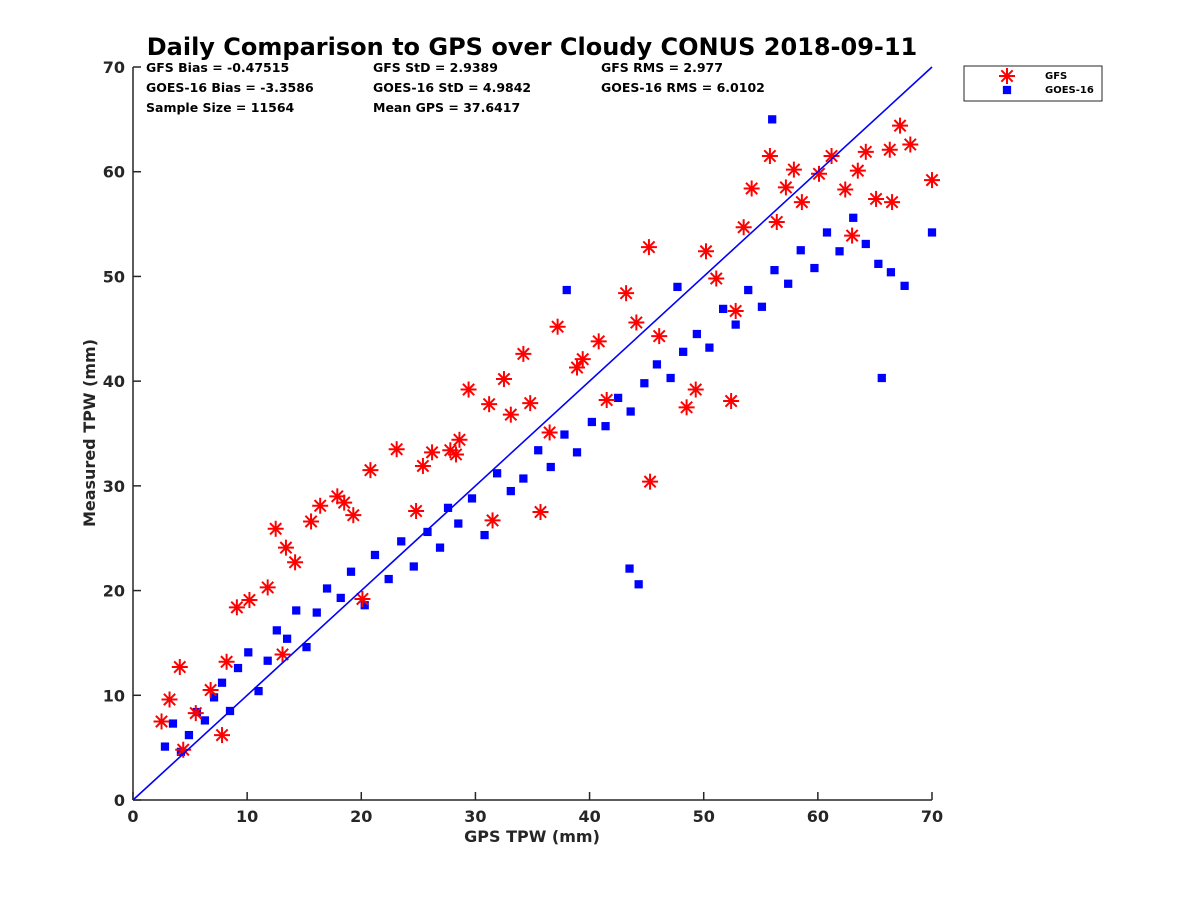 The image size is (1200, 900). Describe the element at coordinates (704, 816) in the screenshot. I see `x-tick-label: 50` at that location.